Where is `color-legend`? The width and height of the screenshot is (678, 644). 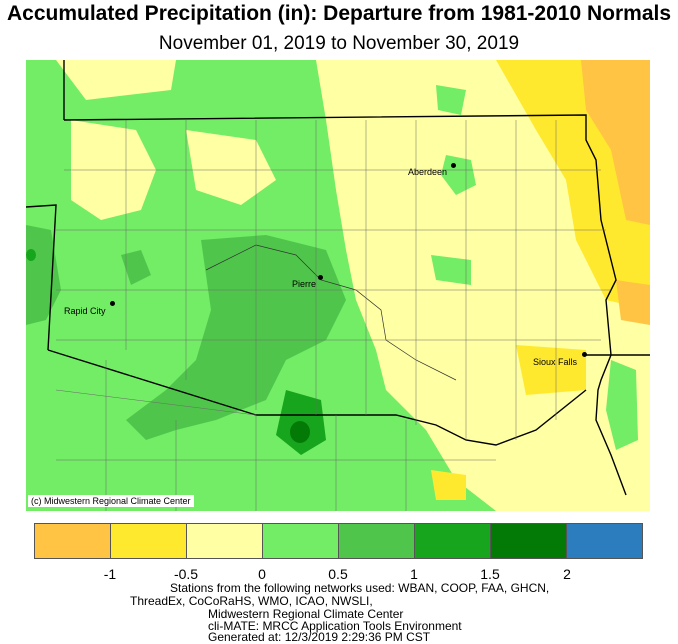 color-legend is located at coordinates (338, 541).